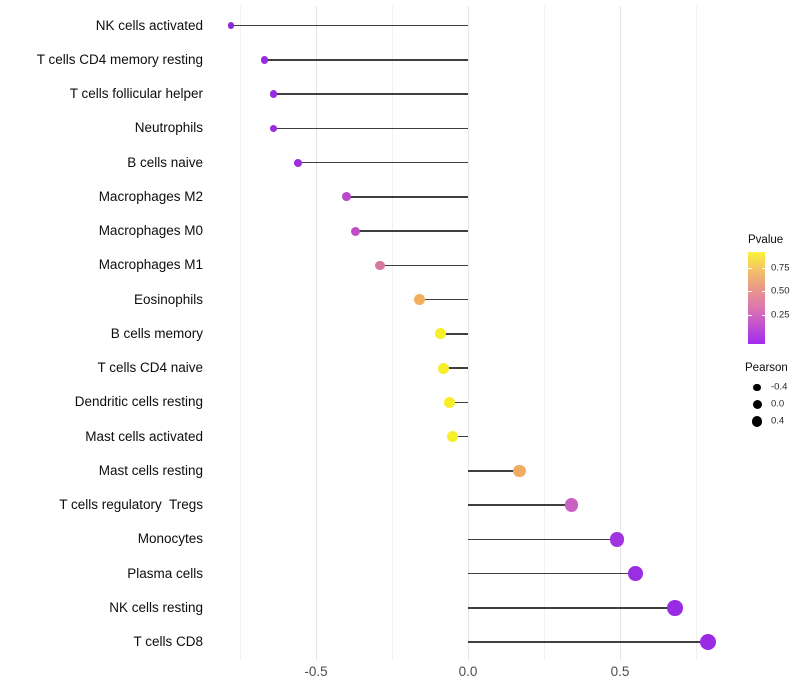  Describe the element at coordinates (780, 268) in the screenshot. I see `pvalue-tick-label: 0.75` at that location.